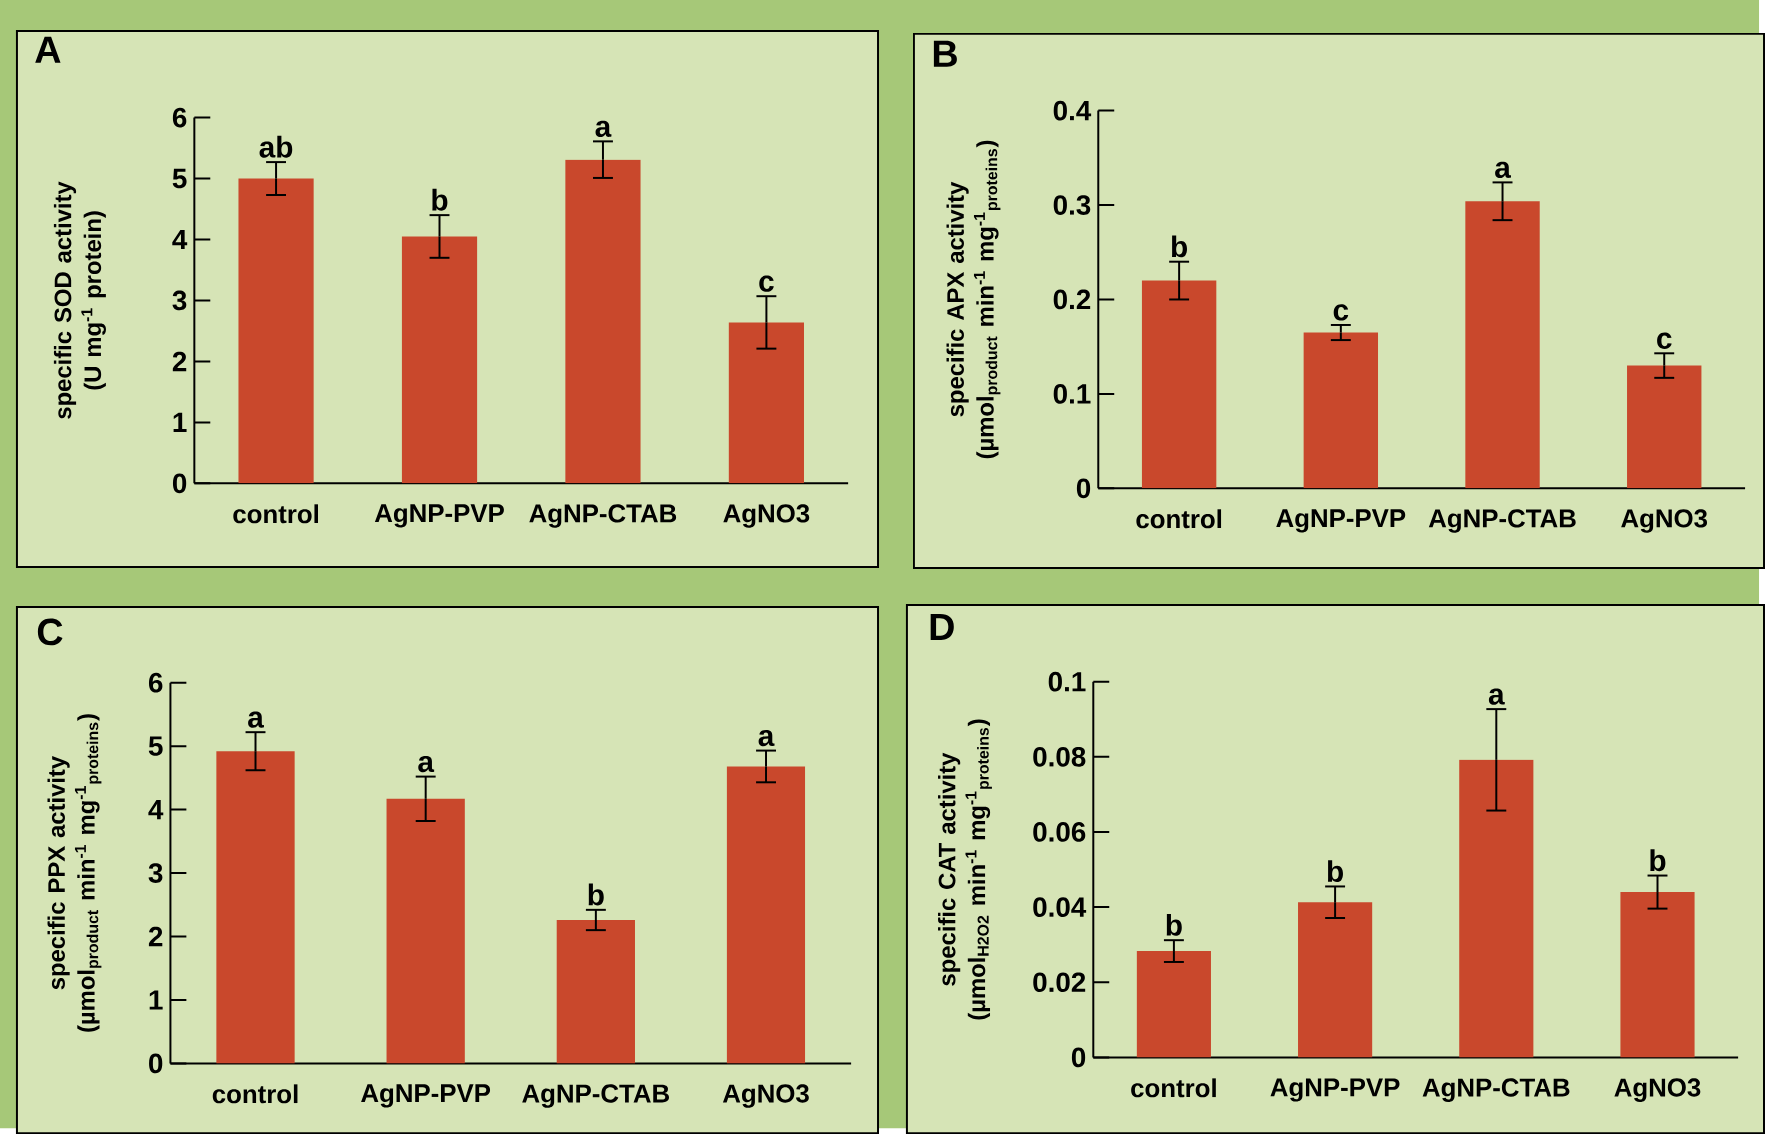 Image resolution: width=1765 pixels, height=1134 pixels. Describe the element at coordinates (276, 146) in the screenshot. I see `annotation: ab` at that location.